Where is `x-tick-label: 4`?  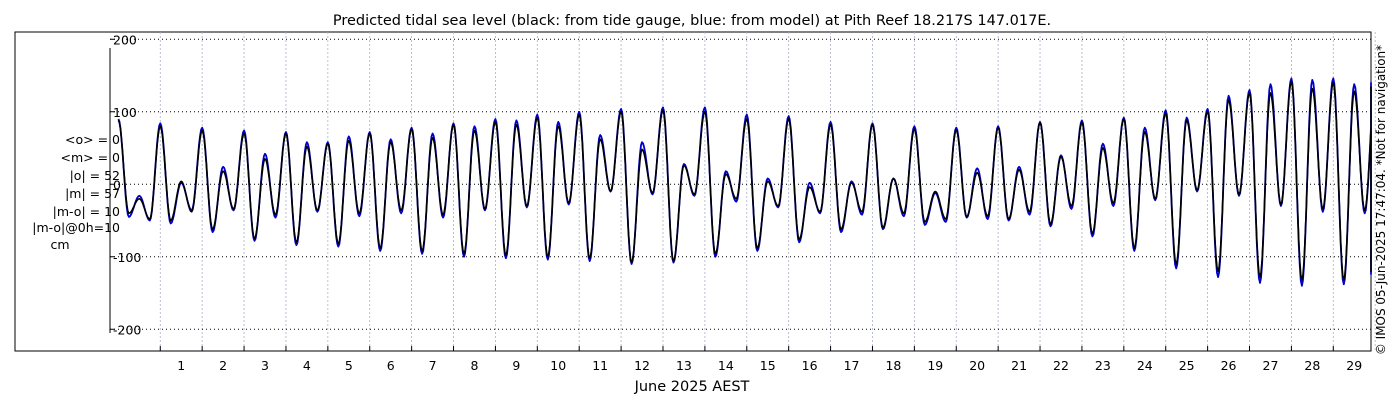
x-tick-label: 4 is located at coordinates (307, 365).